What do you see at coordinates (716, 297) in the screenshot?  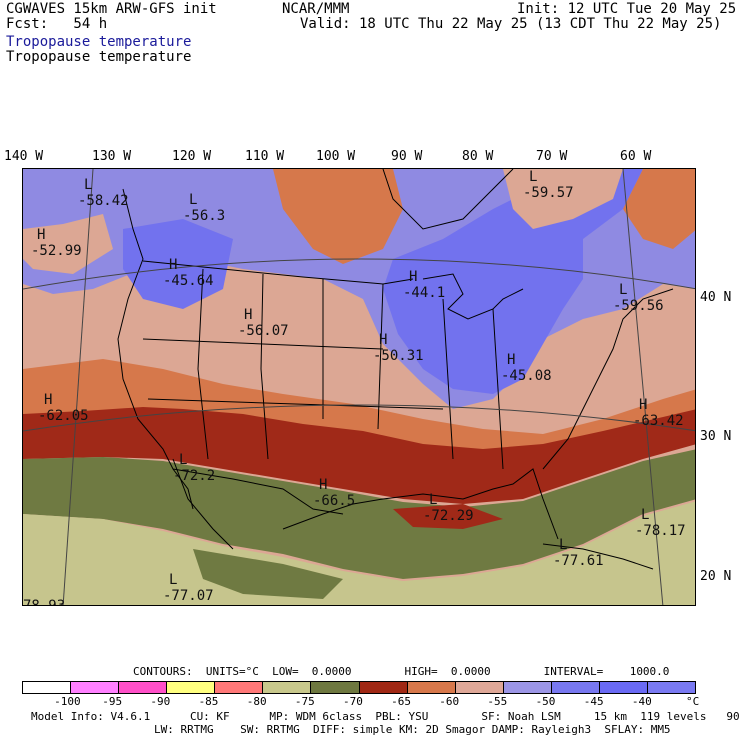 I see `lat-label: 40 N` at bounding box center [716, 297].